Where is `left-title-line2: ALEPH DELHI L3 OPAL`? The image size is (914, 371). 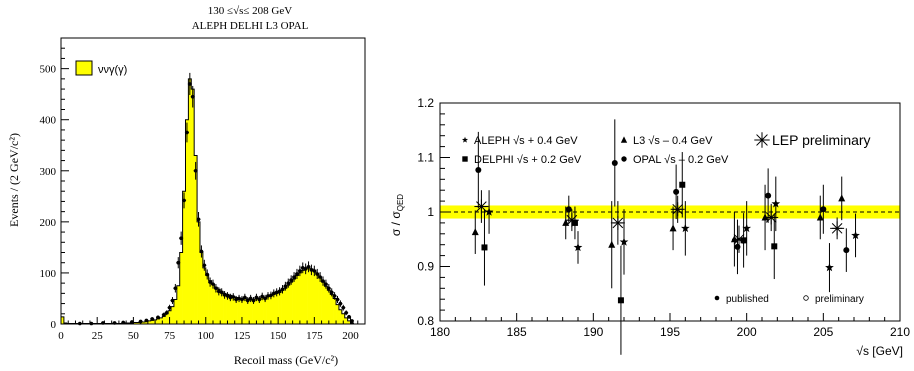
left-title-line2: ALEPH DELHI L3 OPAL is located at coordinates (250, 26).